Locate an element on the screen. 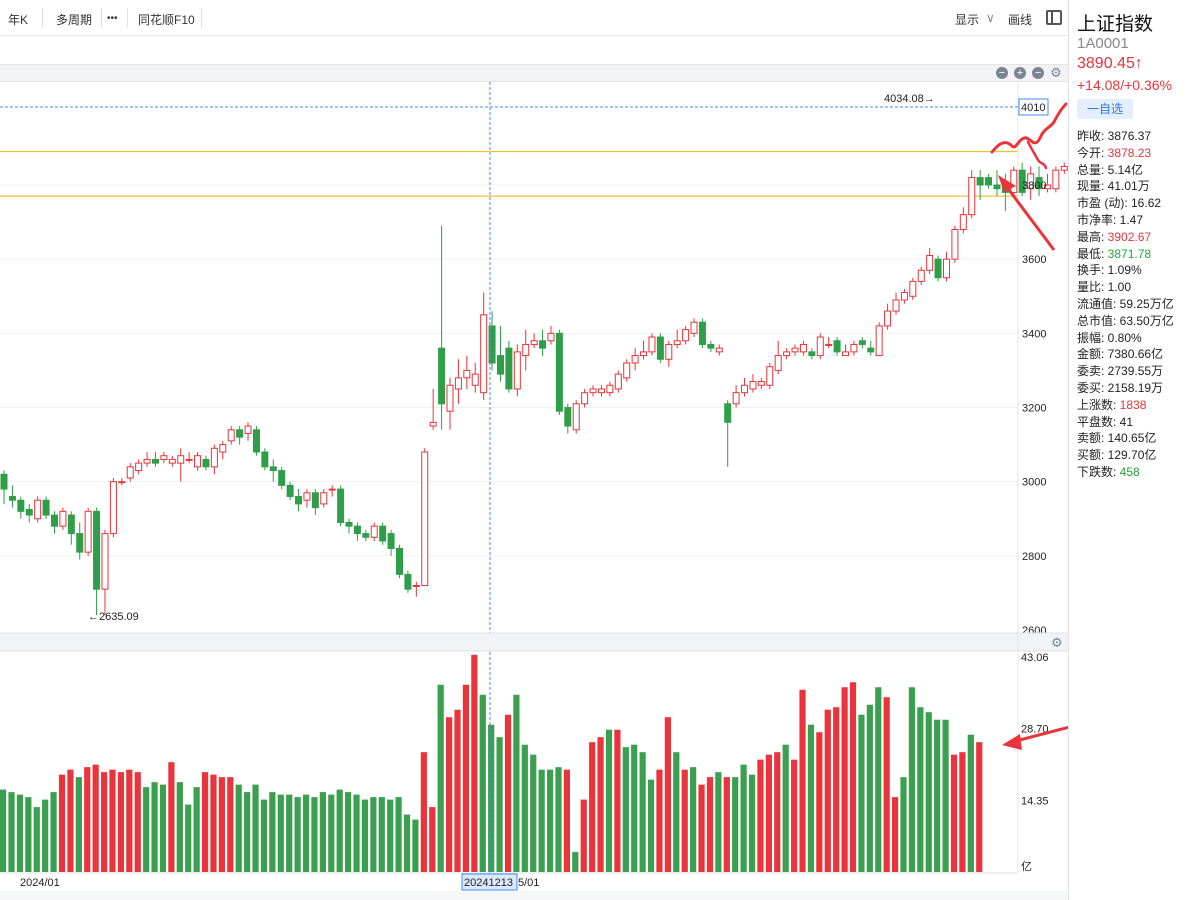  stat-label: 上涨数: is located at coordinates (1097, 404).